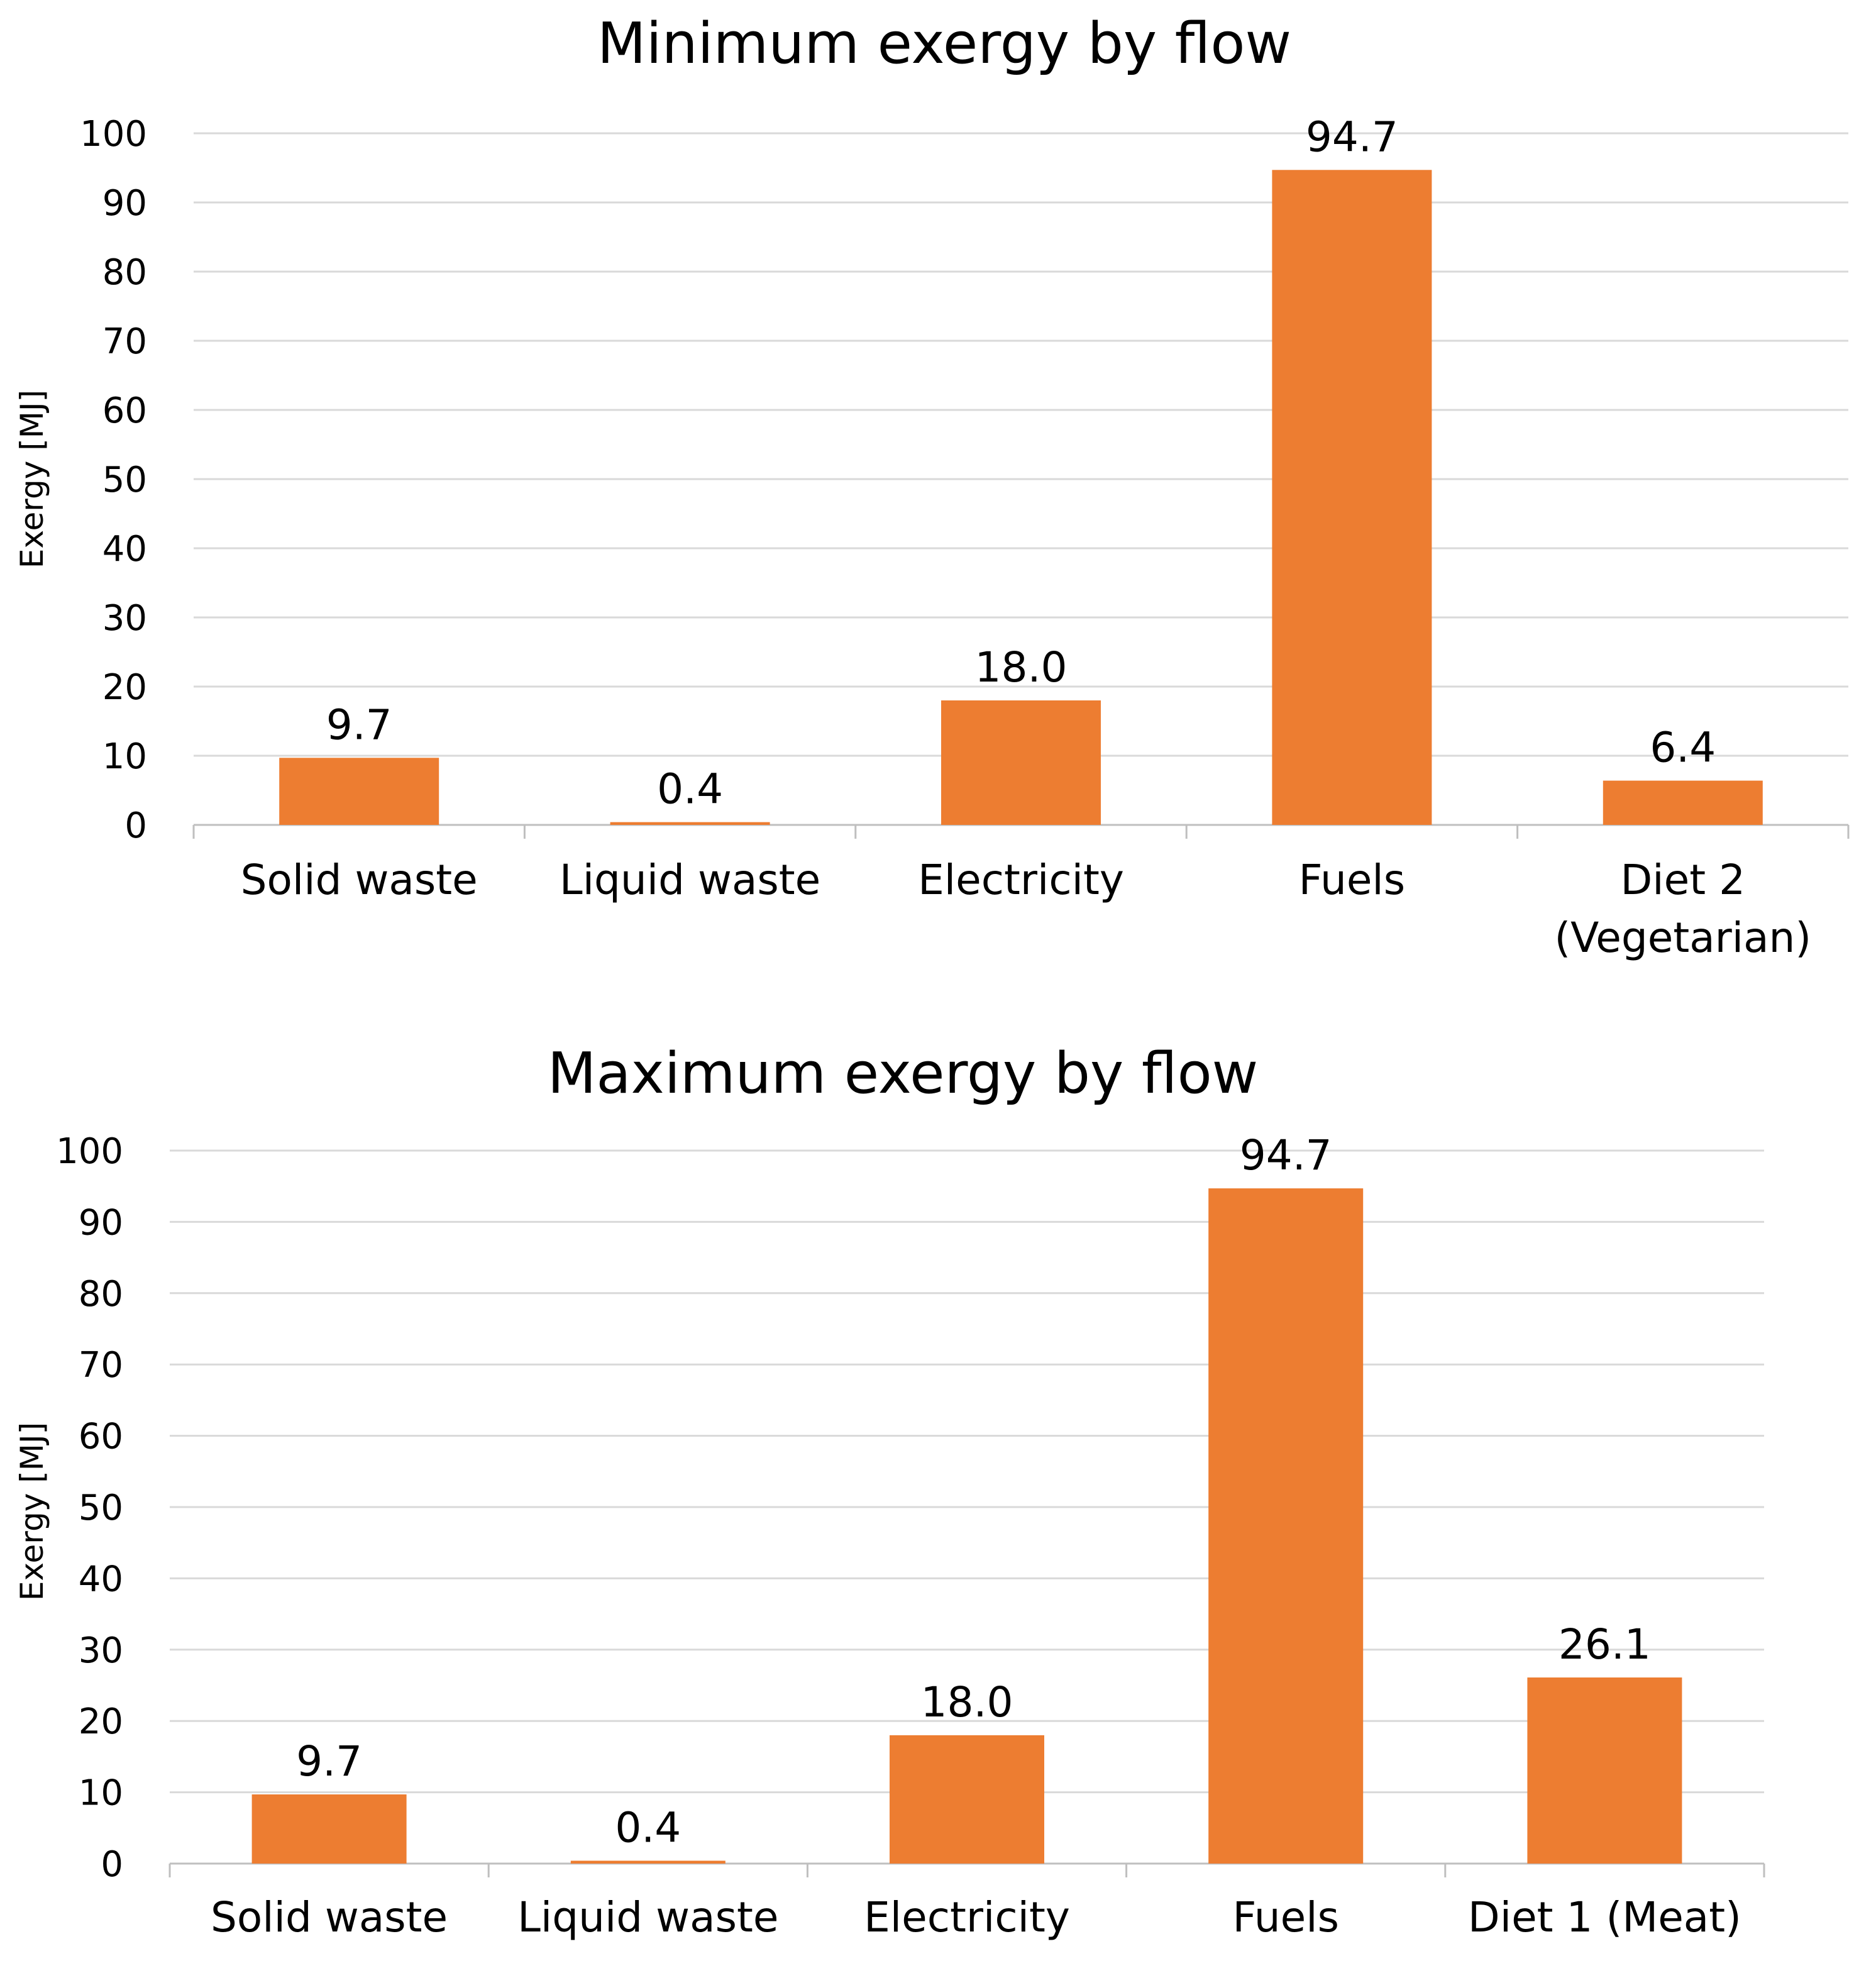 The image size is (1876, 1978). What do you see at coordinates (1683, 748) in the screenshot?
I see `data-label-4: 6.4` at bounding box center [1683, 748].